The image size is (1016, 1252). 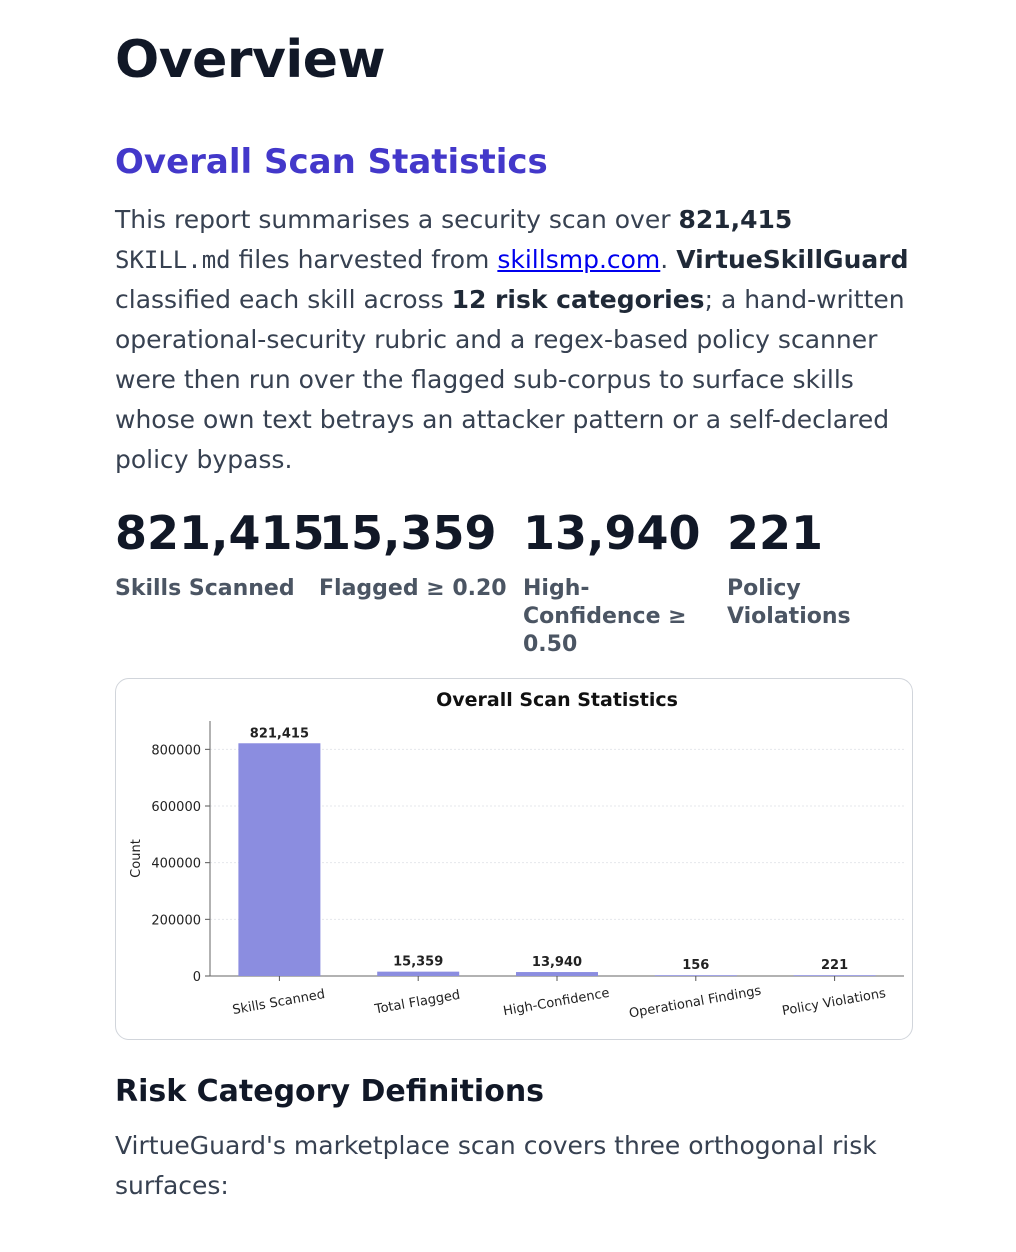 I want to click on stat-label: Flagged ≥ 0.20, so click(x=413, y=588).